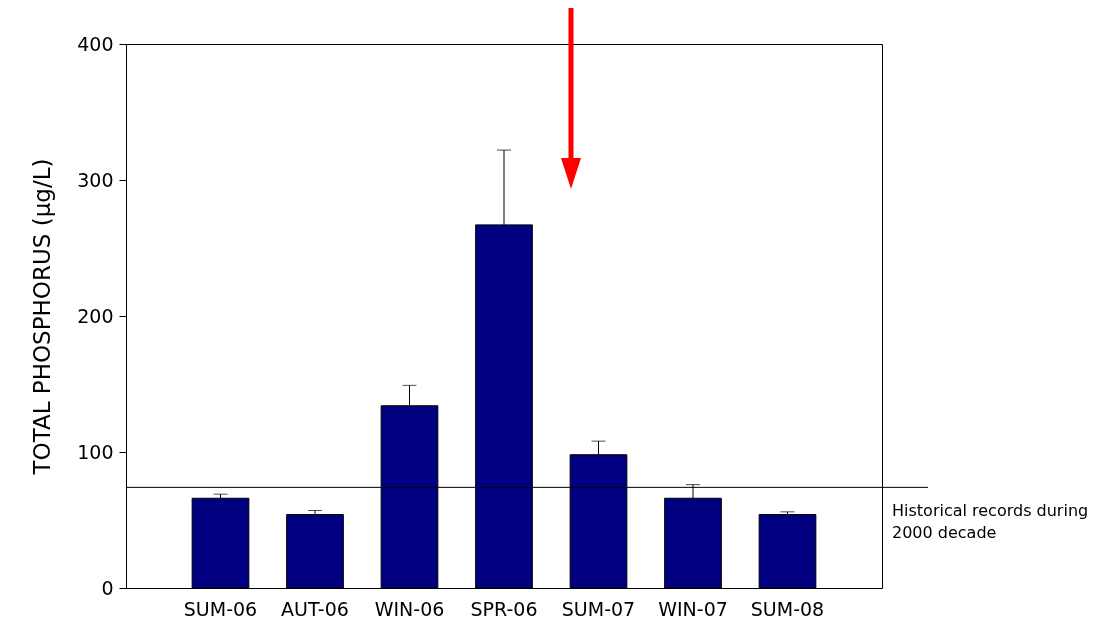 The height and width of the screenshot is (636, 1097). I want to click on ref-line-label: Historical records during 2000 decade, so click(990, 522).